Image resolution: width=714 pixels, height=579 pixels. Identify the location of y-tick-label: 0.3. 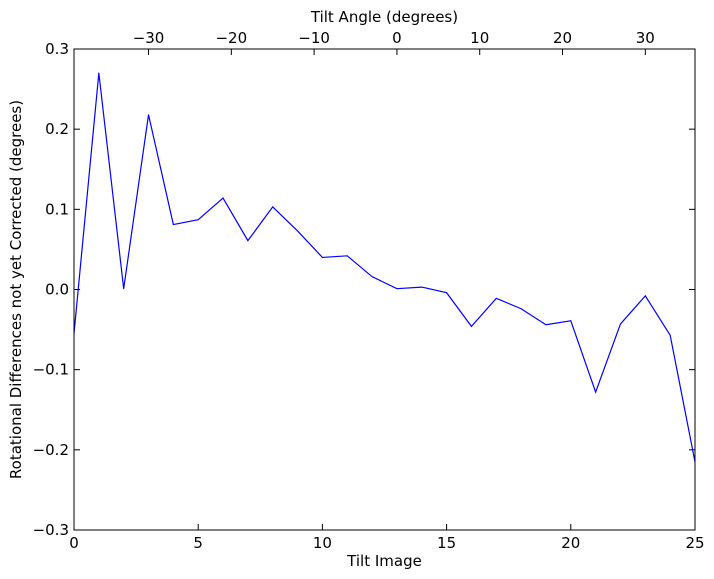
(57, 49).